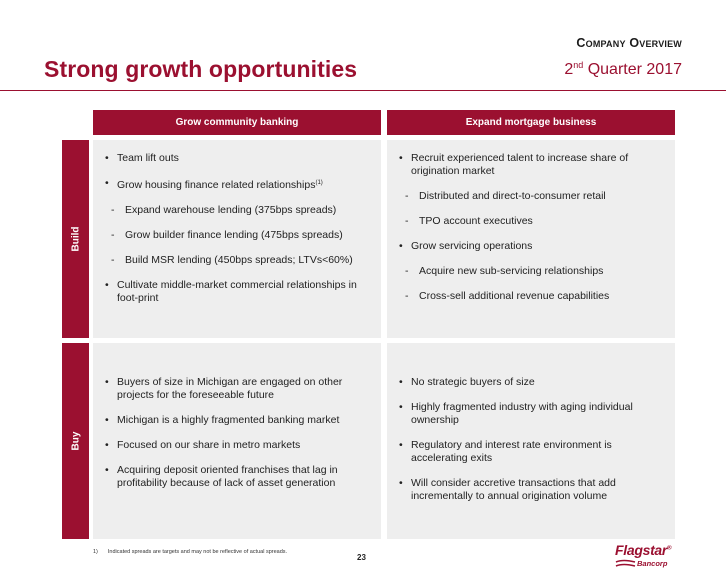  Describe the element at coordinates (201, 69) in the screenshot. I see `page-title: Strong growth opportunities` at that location.